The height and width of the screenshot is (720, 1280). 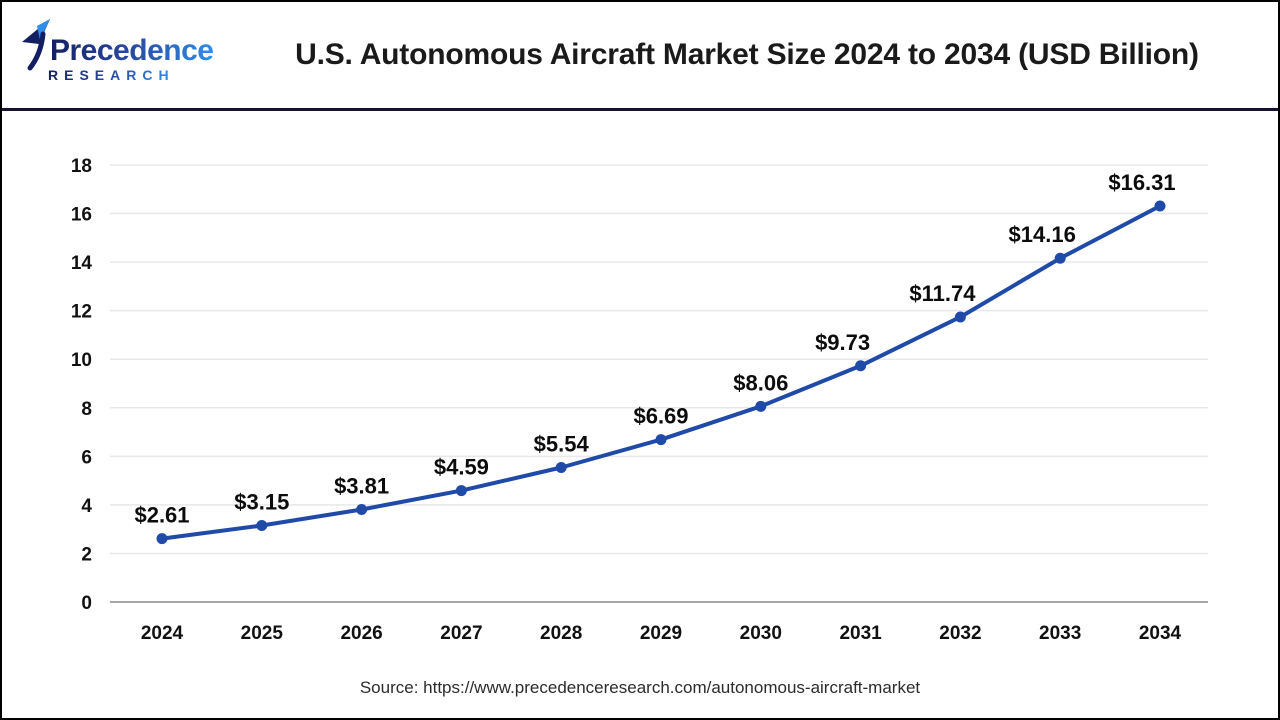 I want to click on x-axis-label: 2026, so click(x=361, y=633).